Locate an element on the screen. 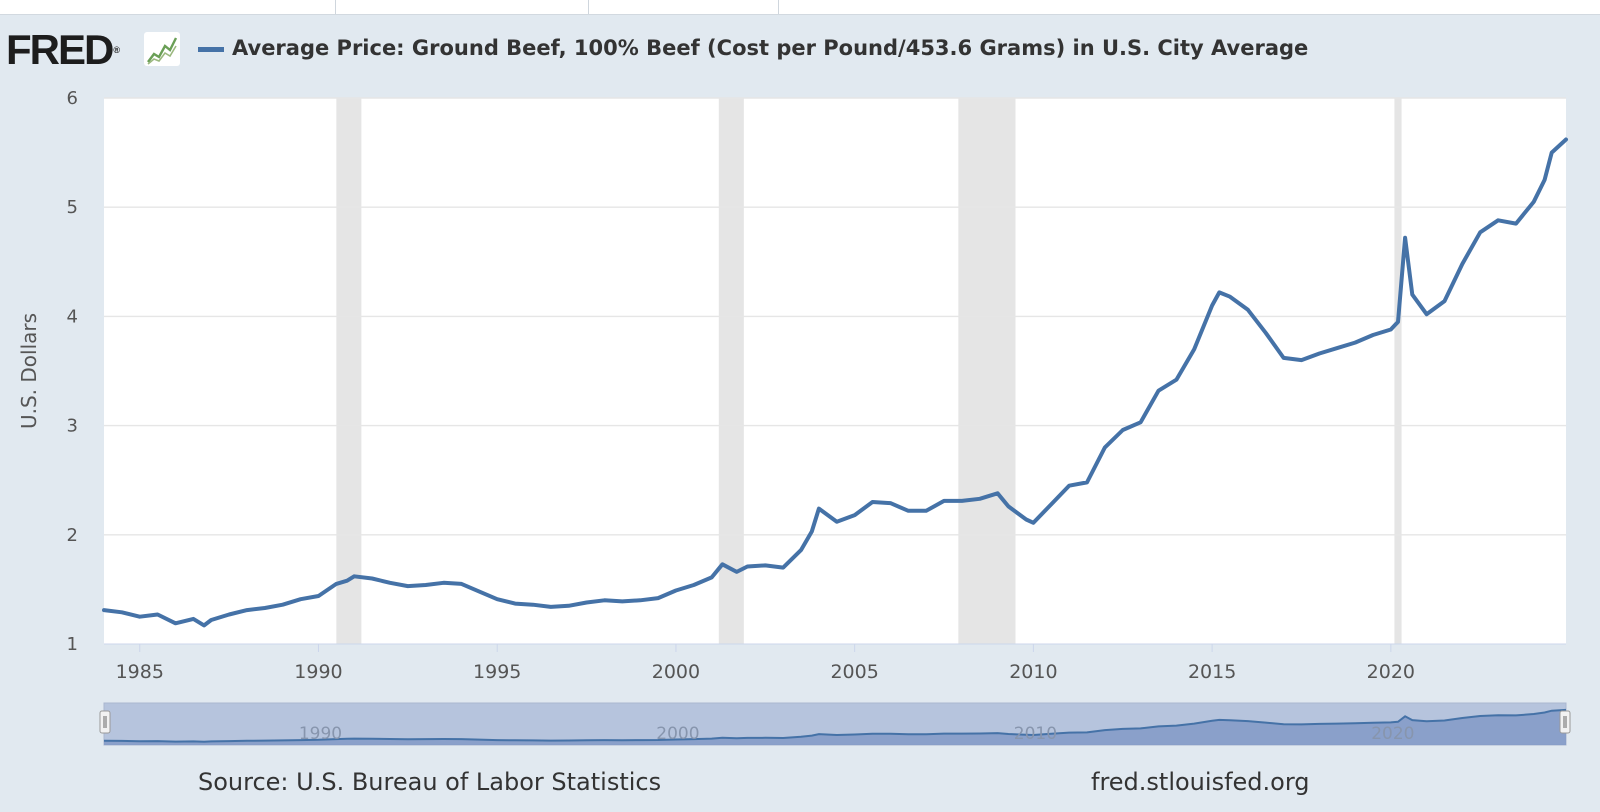 The width and height of the screenshot is (1600, 812). navigator-tick-label: 2000 is located at coordinates (677, 734).